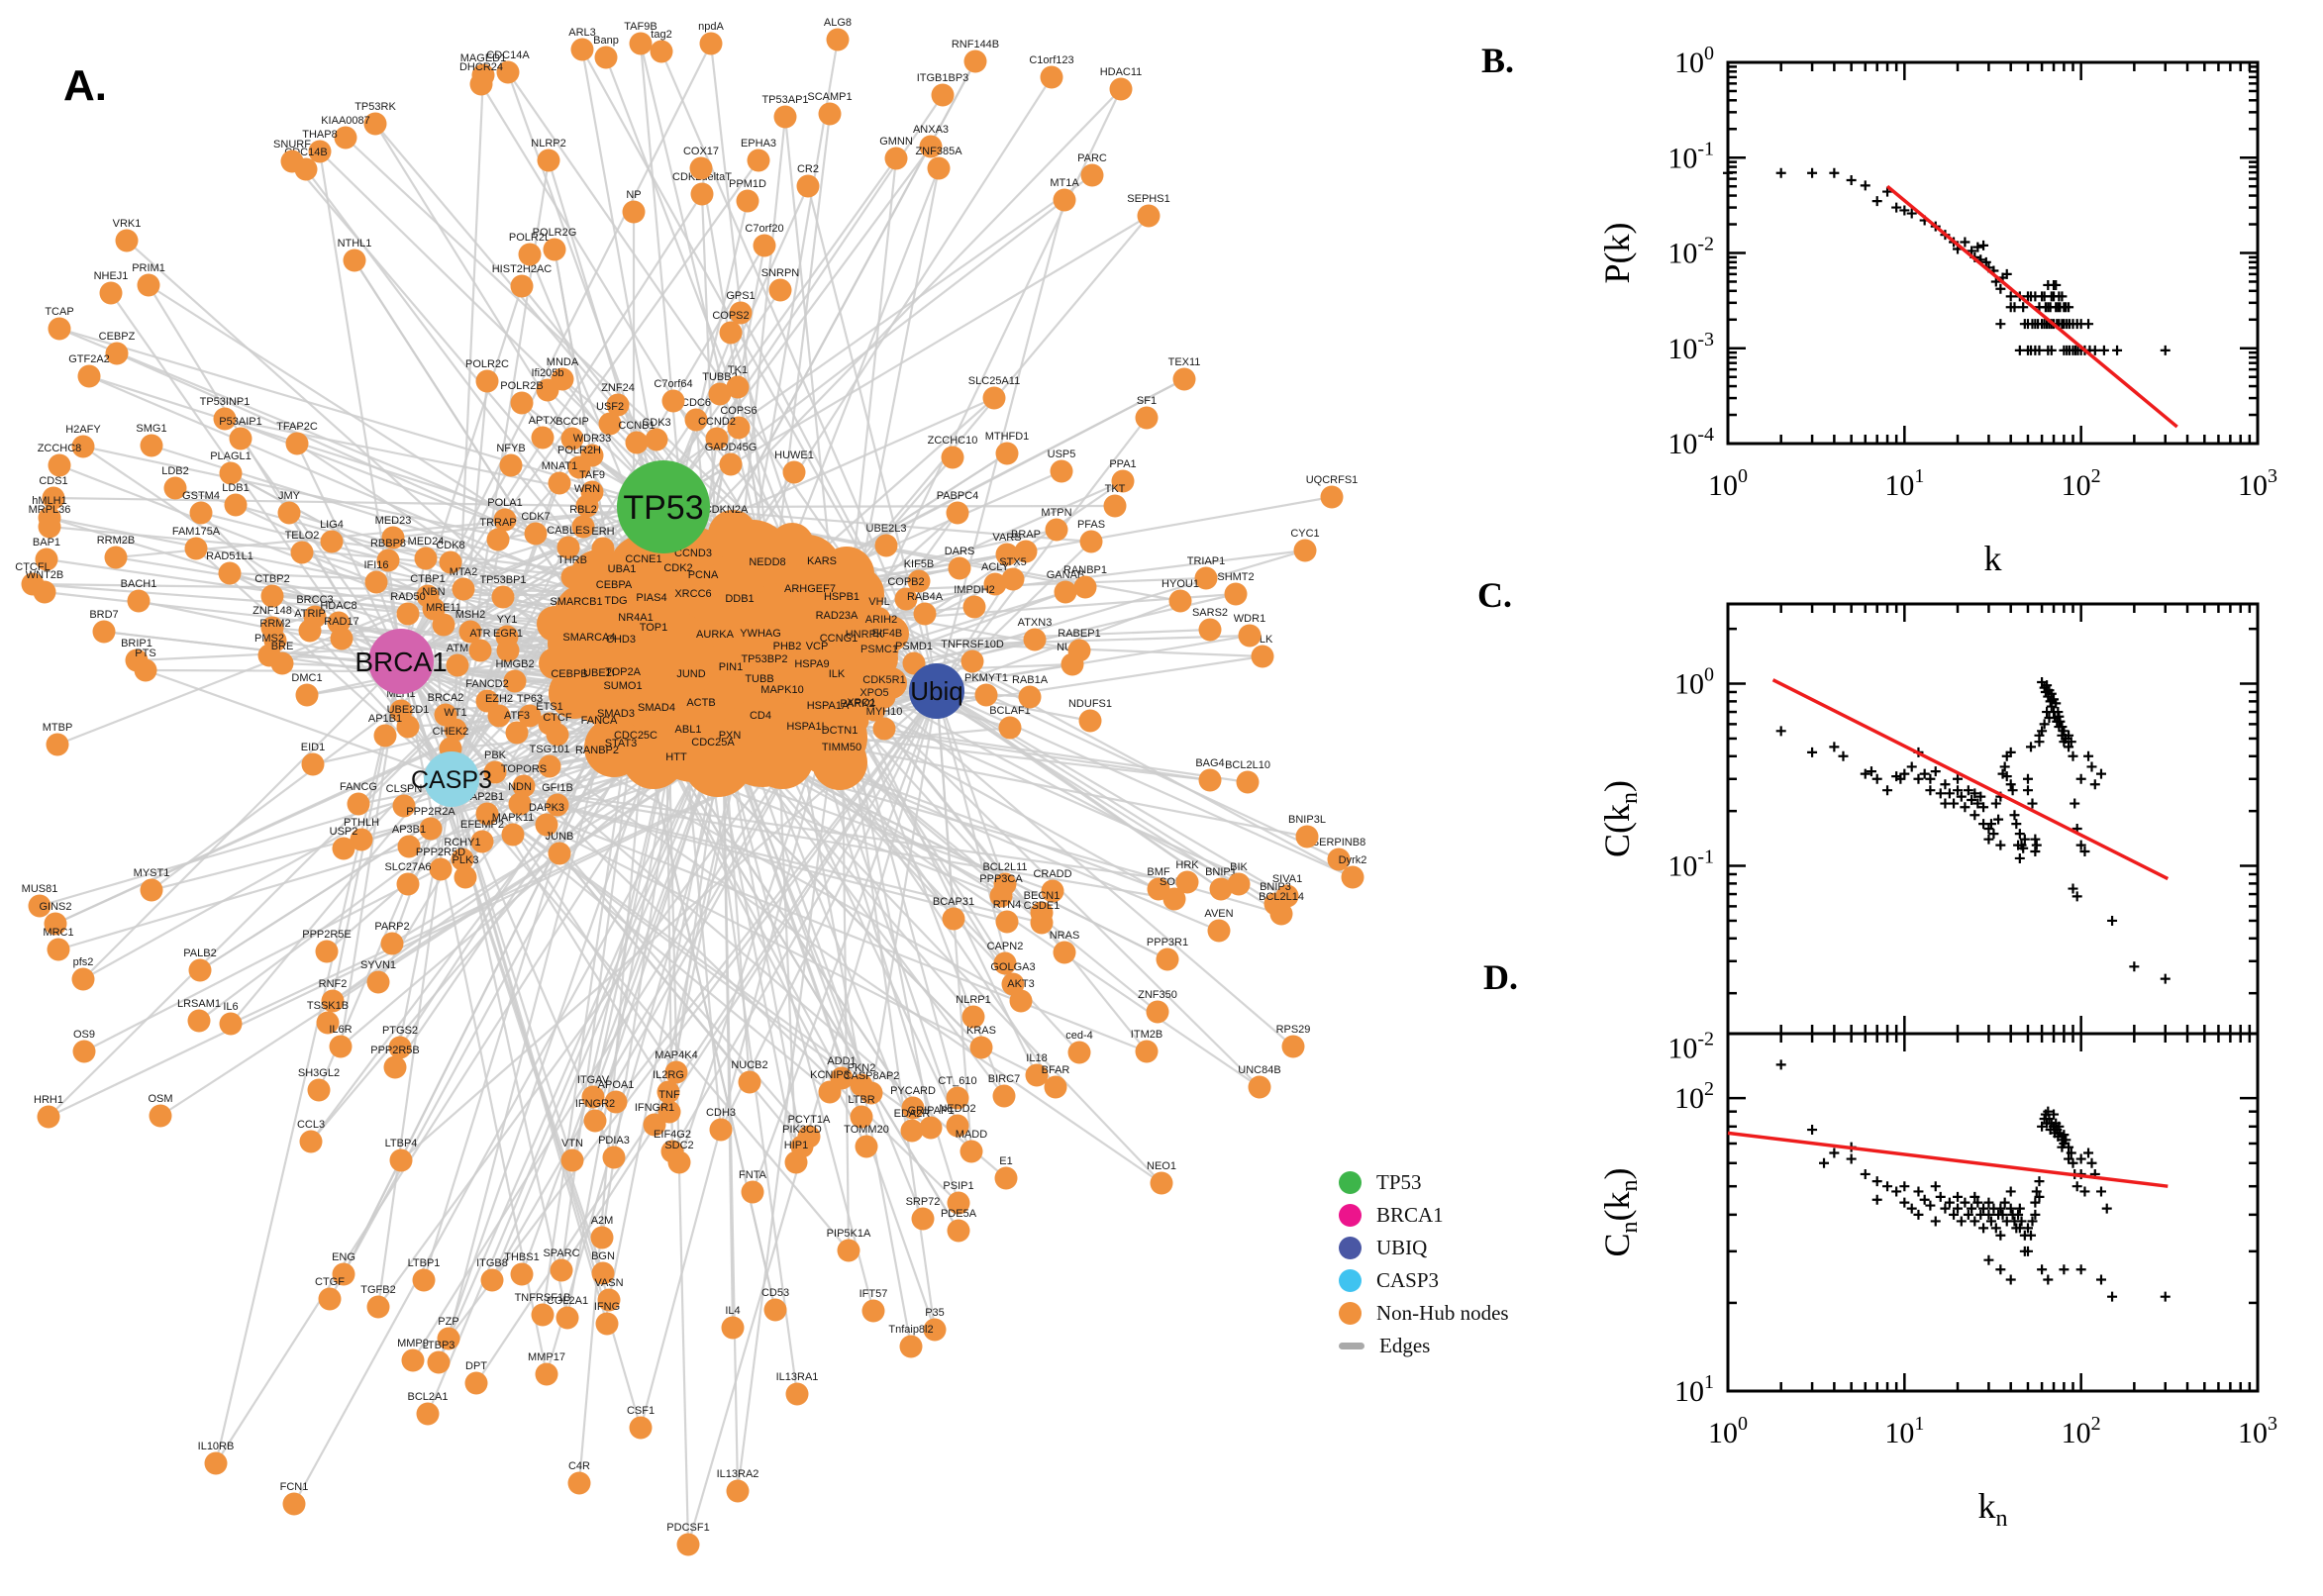  Describe the element at coordinates (597, 750) in the screenshot. I see `core-node-label: RANBP2` at that location.